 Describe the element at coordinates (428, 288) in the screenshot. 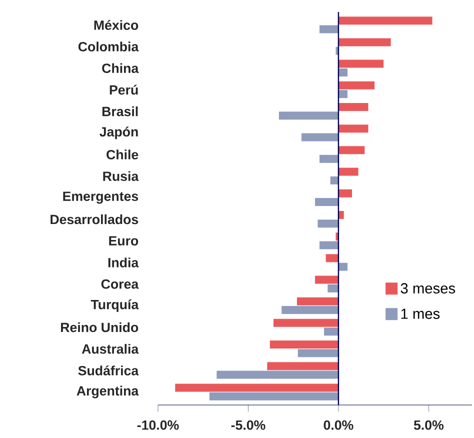

I see `legend-label: 3 meses` at that location.